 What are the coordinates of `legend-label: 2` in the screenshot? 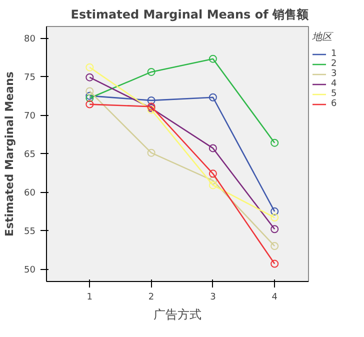 It's located at (334, 64).